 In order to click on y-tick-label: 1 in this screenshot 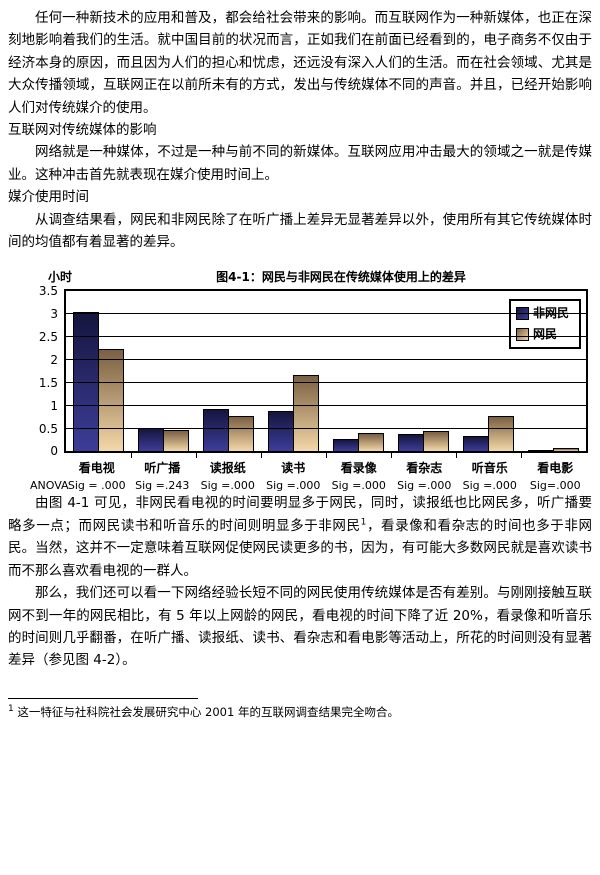, I will do `click(54, 405)`.